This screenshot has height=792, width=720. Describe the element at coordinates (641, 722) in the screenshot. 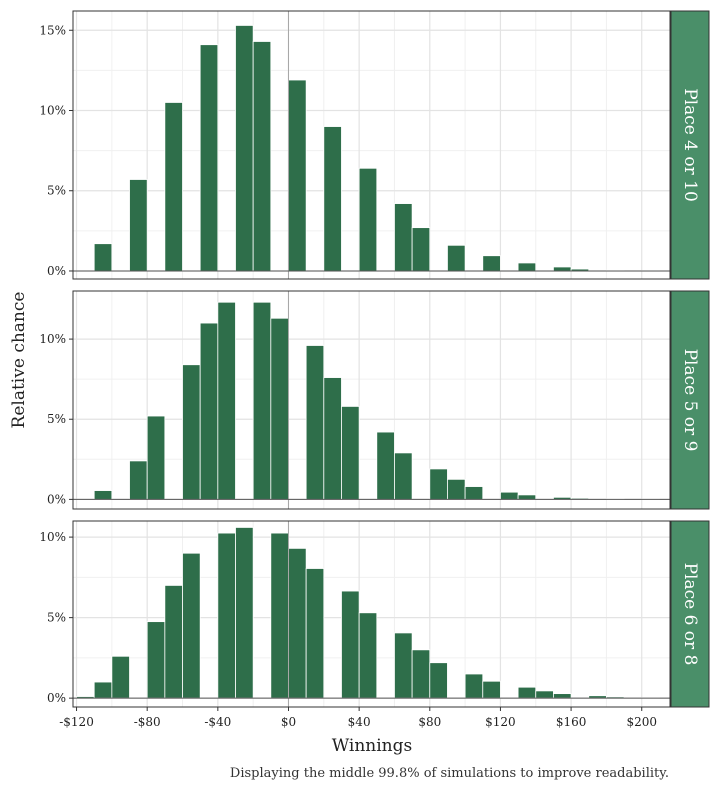

I see `x-tick-label: $200` at that location.